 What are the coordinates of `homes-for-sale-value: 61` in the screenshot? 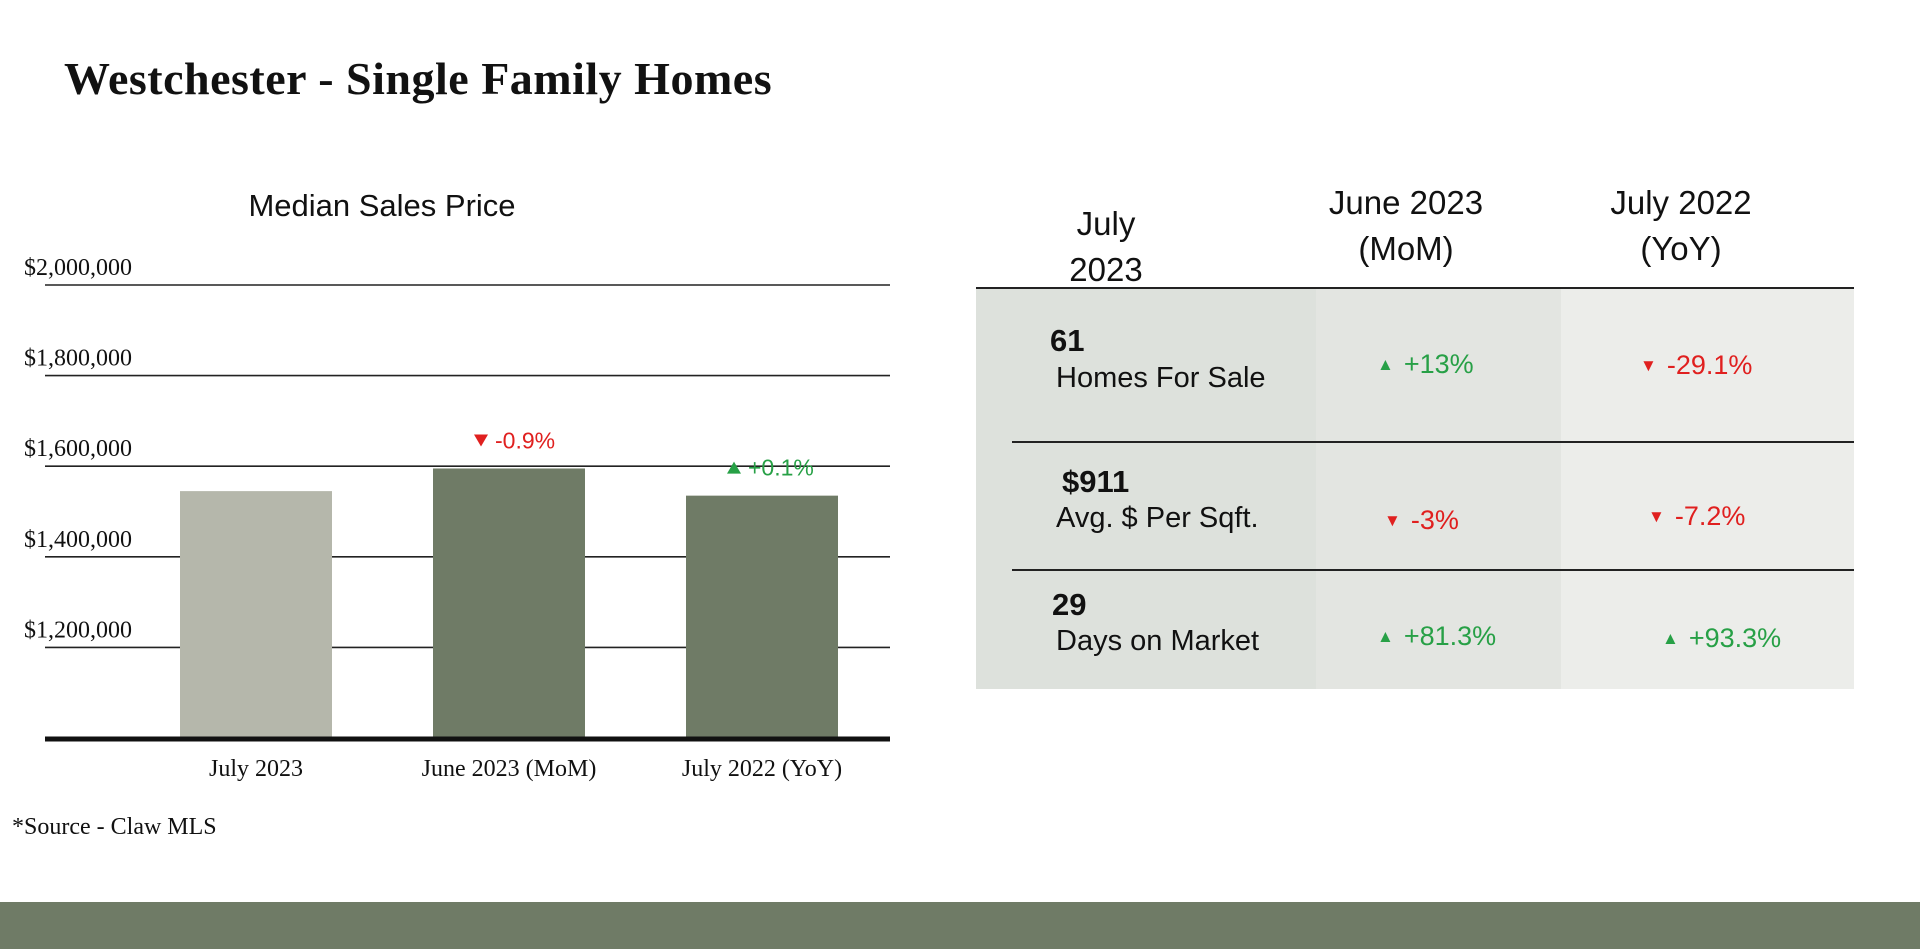 It's located at (1067, 340).